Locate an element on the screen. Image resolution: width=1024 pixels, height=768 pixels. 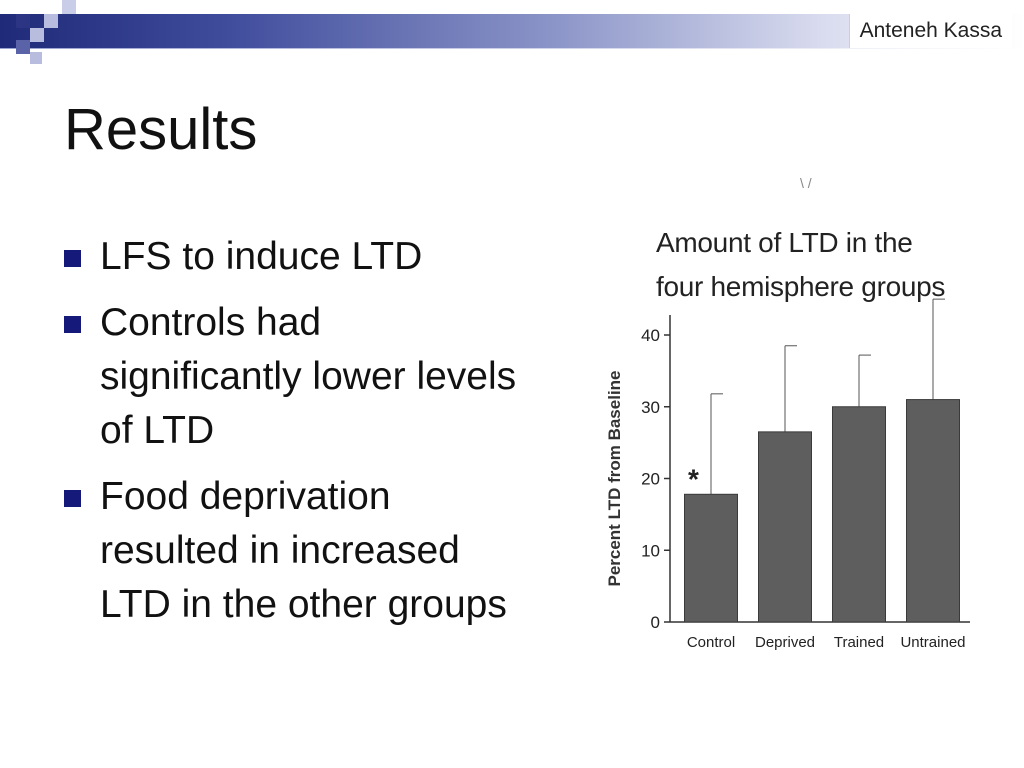
chart-title-line: Amount of LTD in the is located at coordinates (784, 242).